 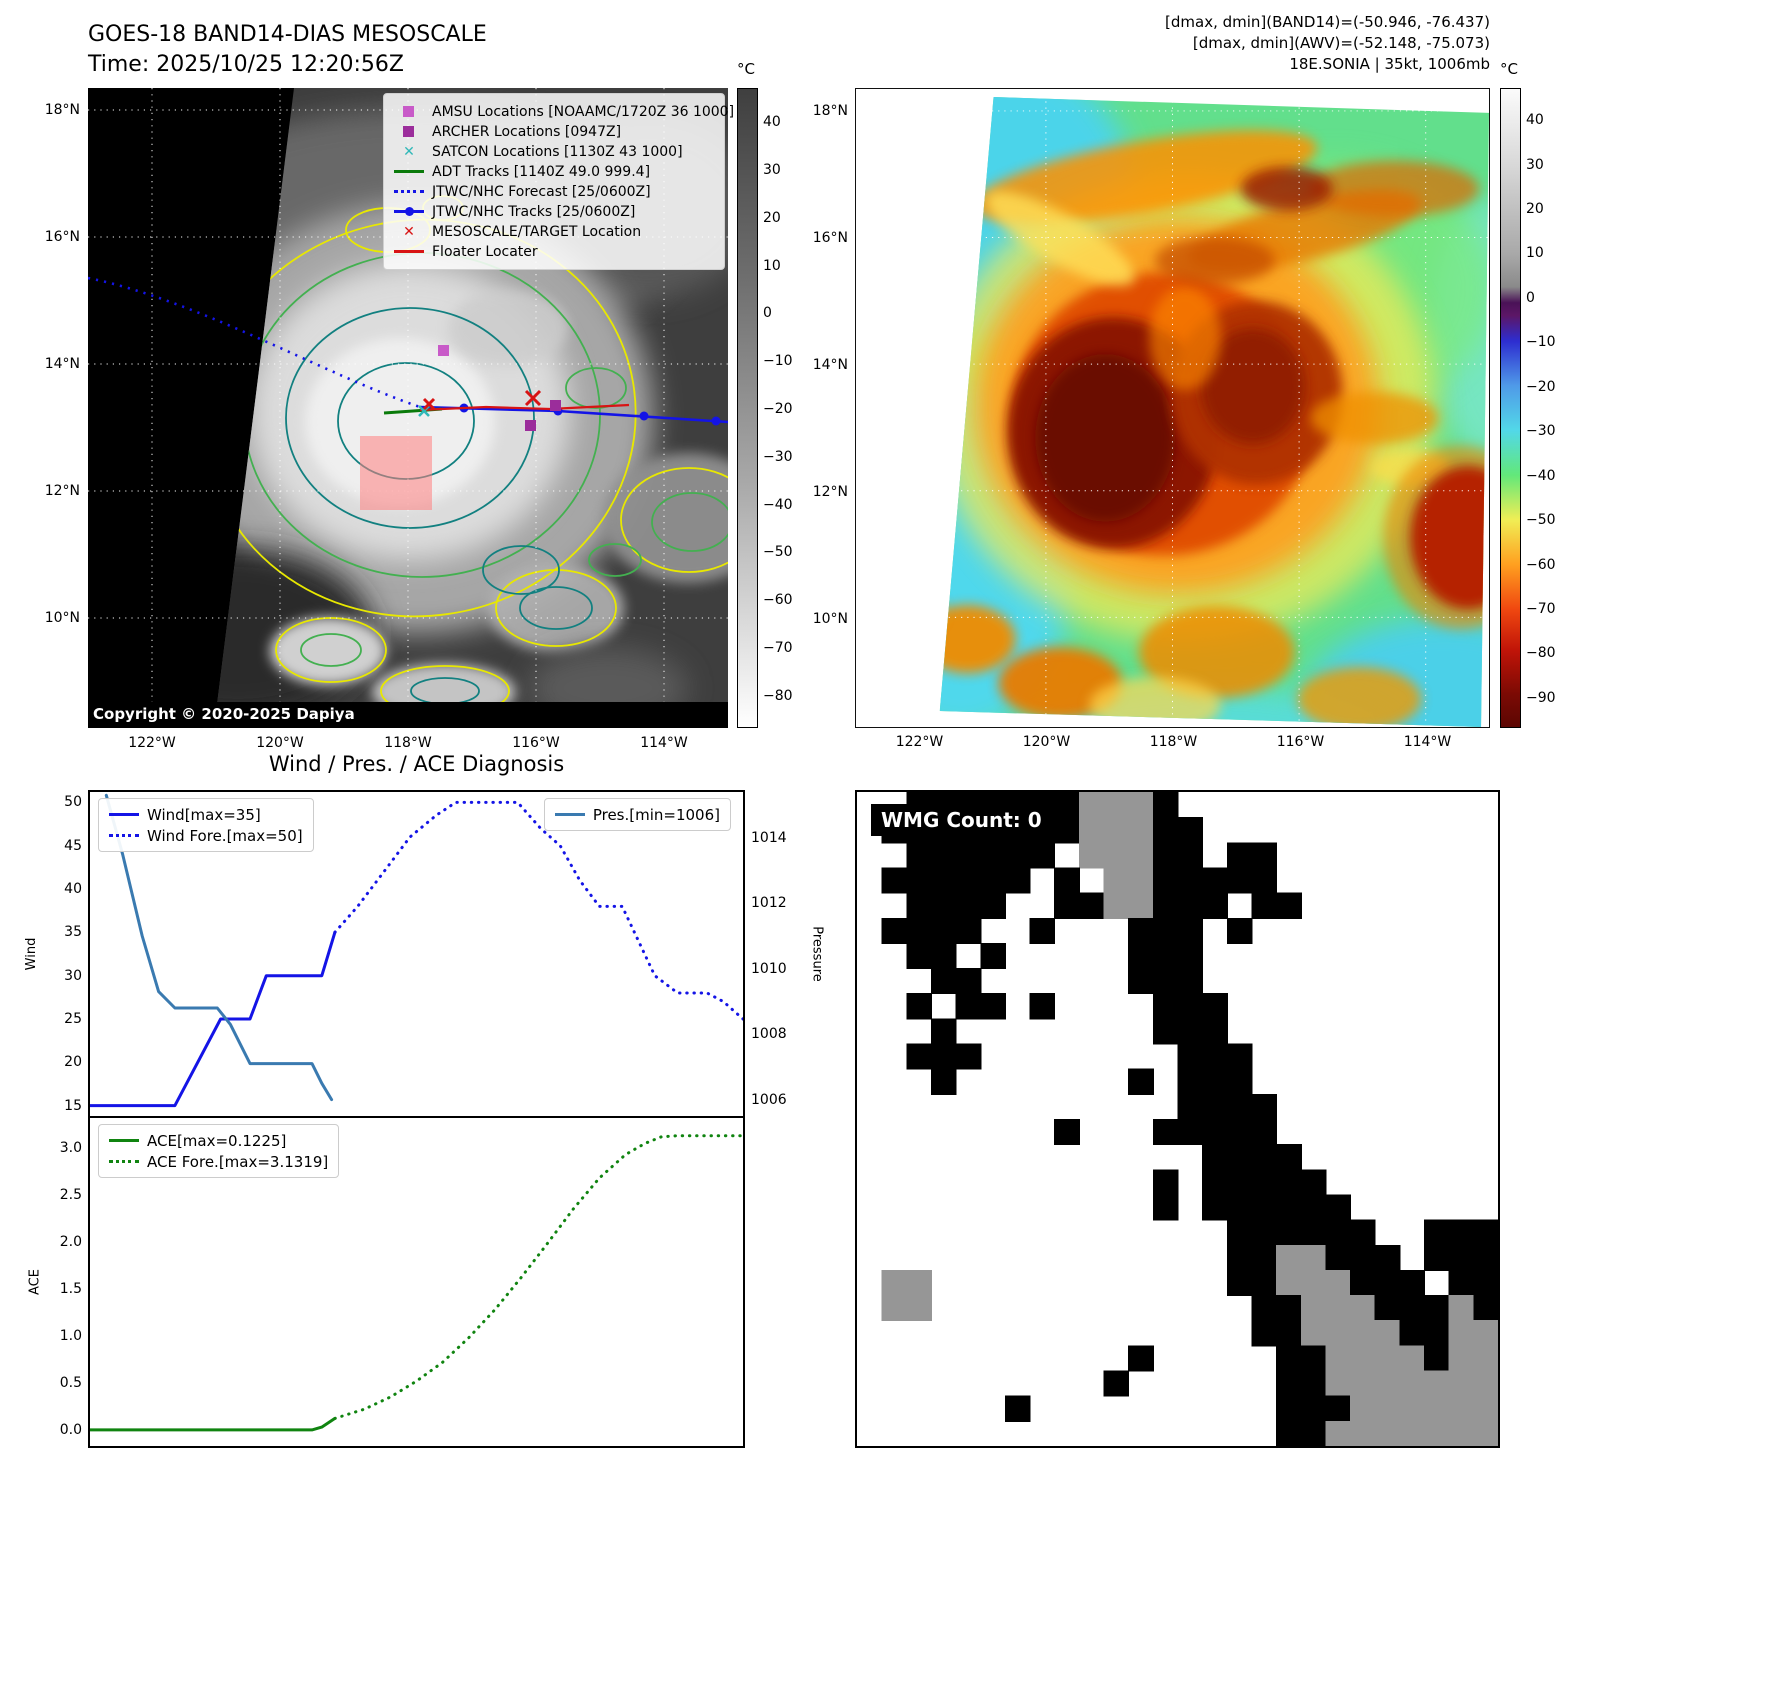 I want to click on band14-colorbar-unit: °C, so click(x=746, y=69).